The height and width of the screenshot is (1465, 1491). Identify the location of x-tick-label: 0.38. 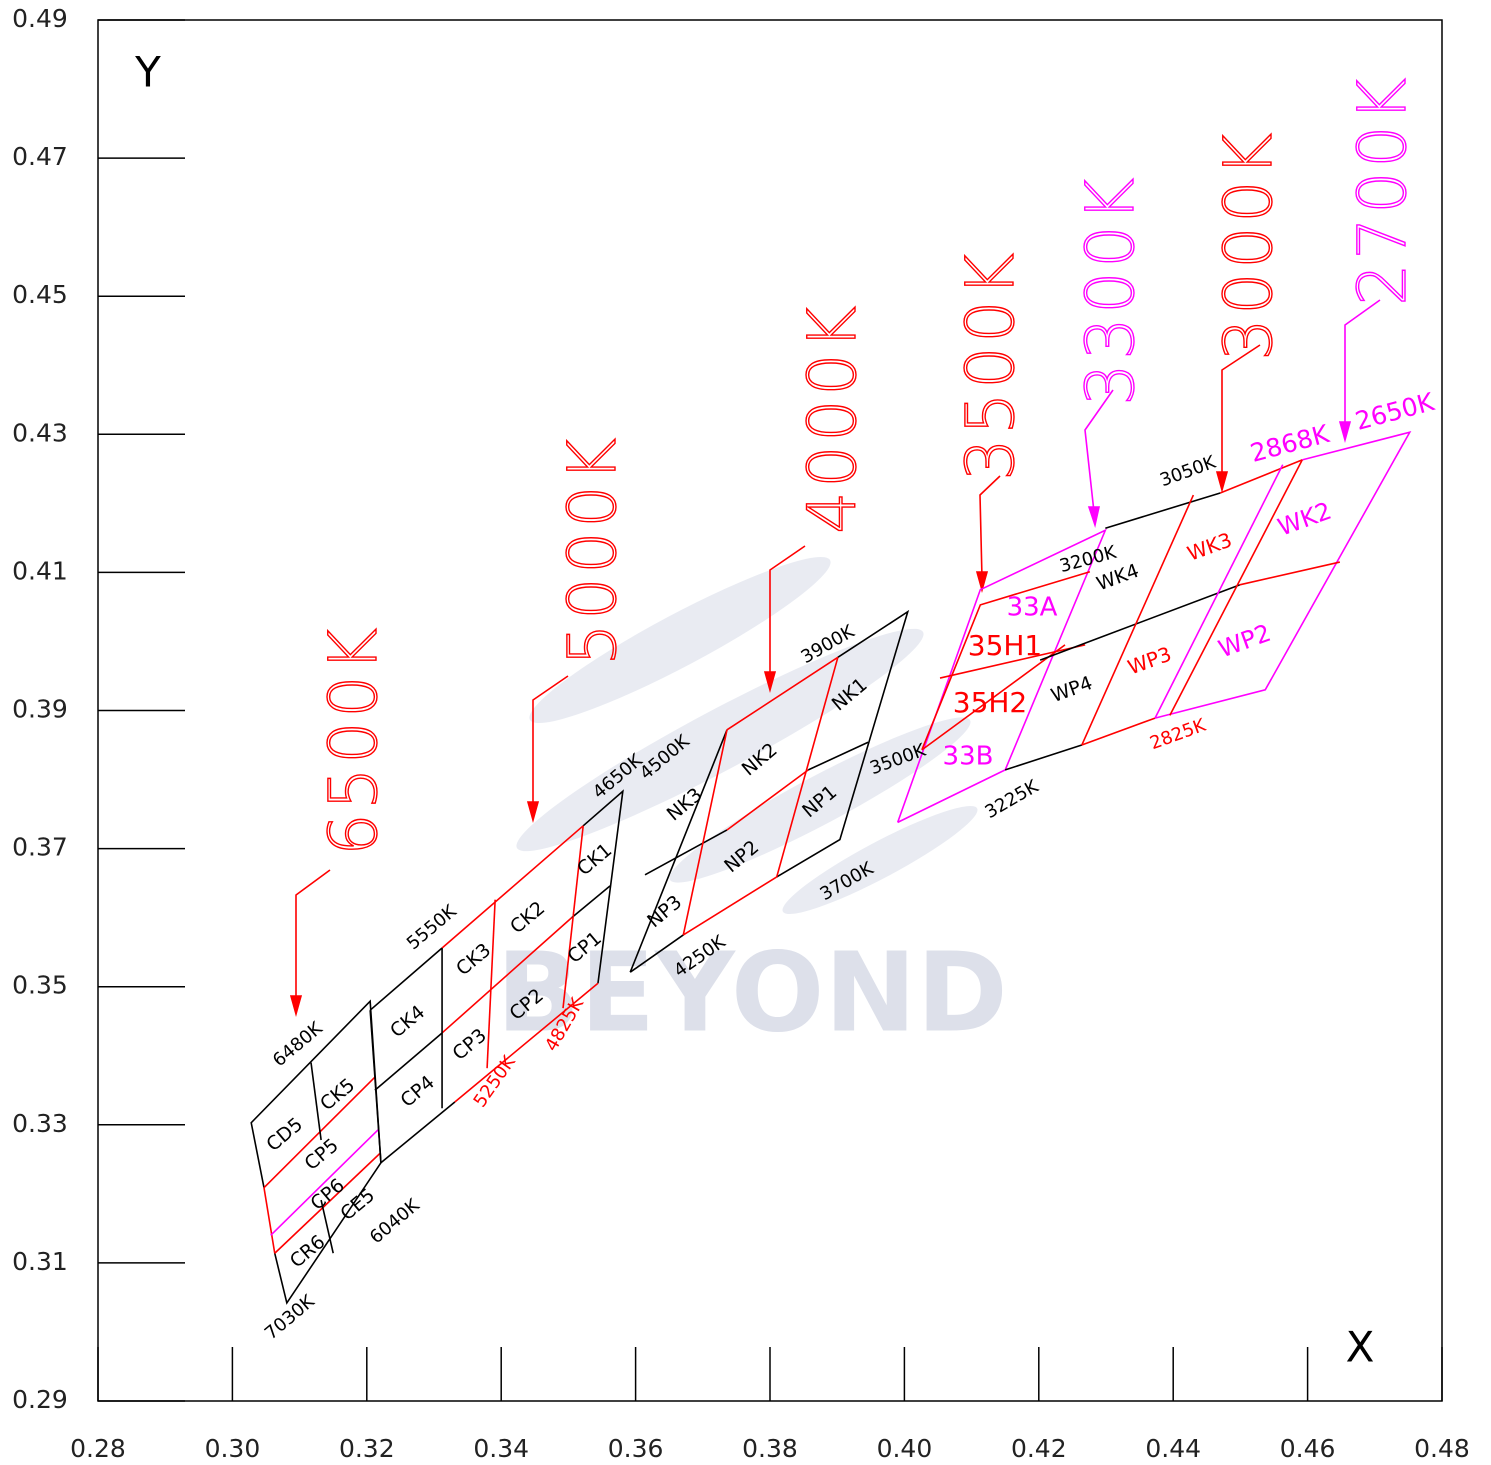
(770, 1448).